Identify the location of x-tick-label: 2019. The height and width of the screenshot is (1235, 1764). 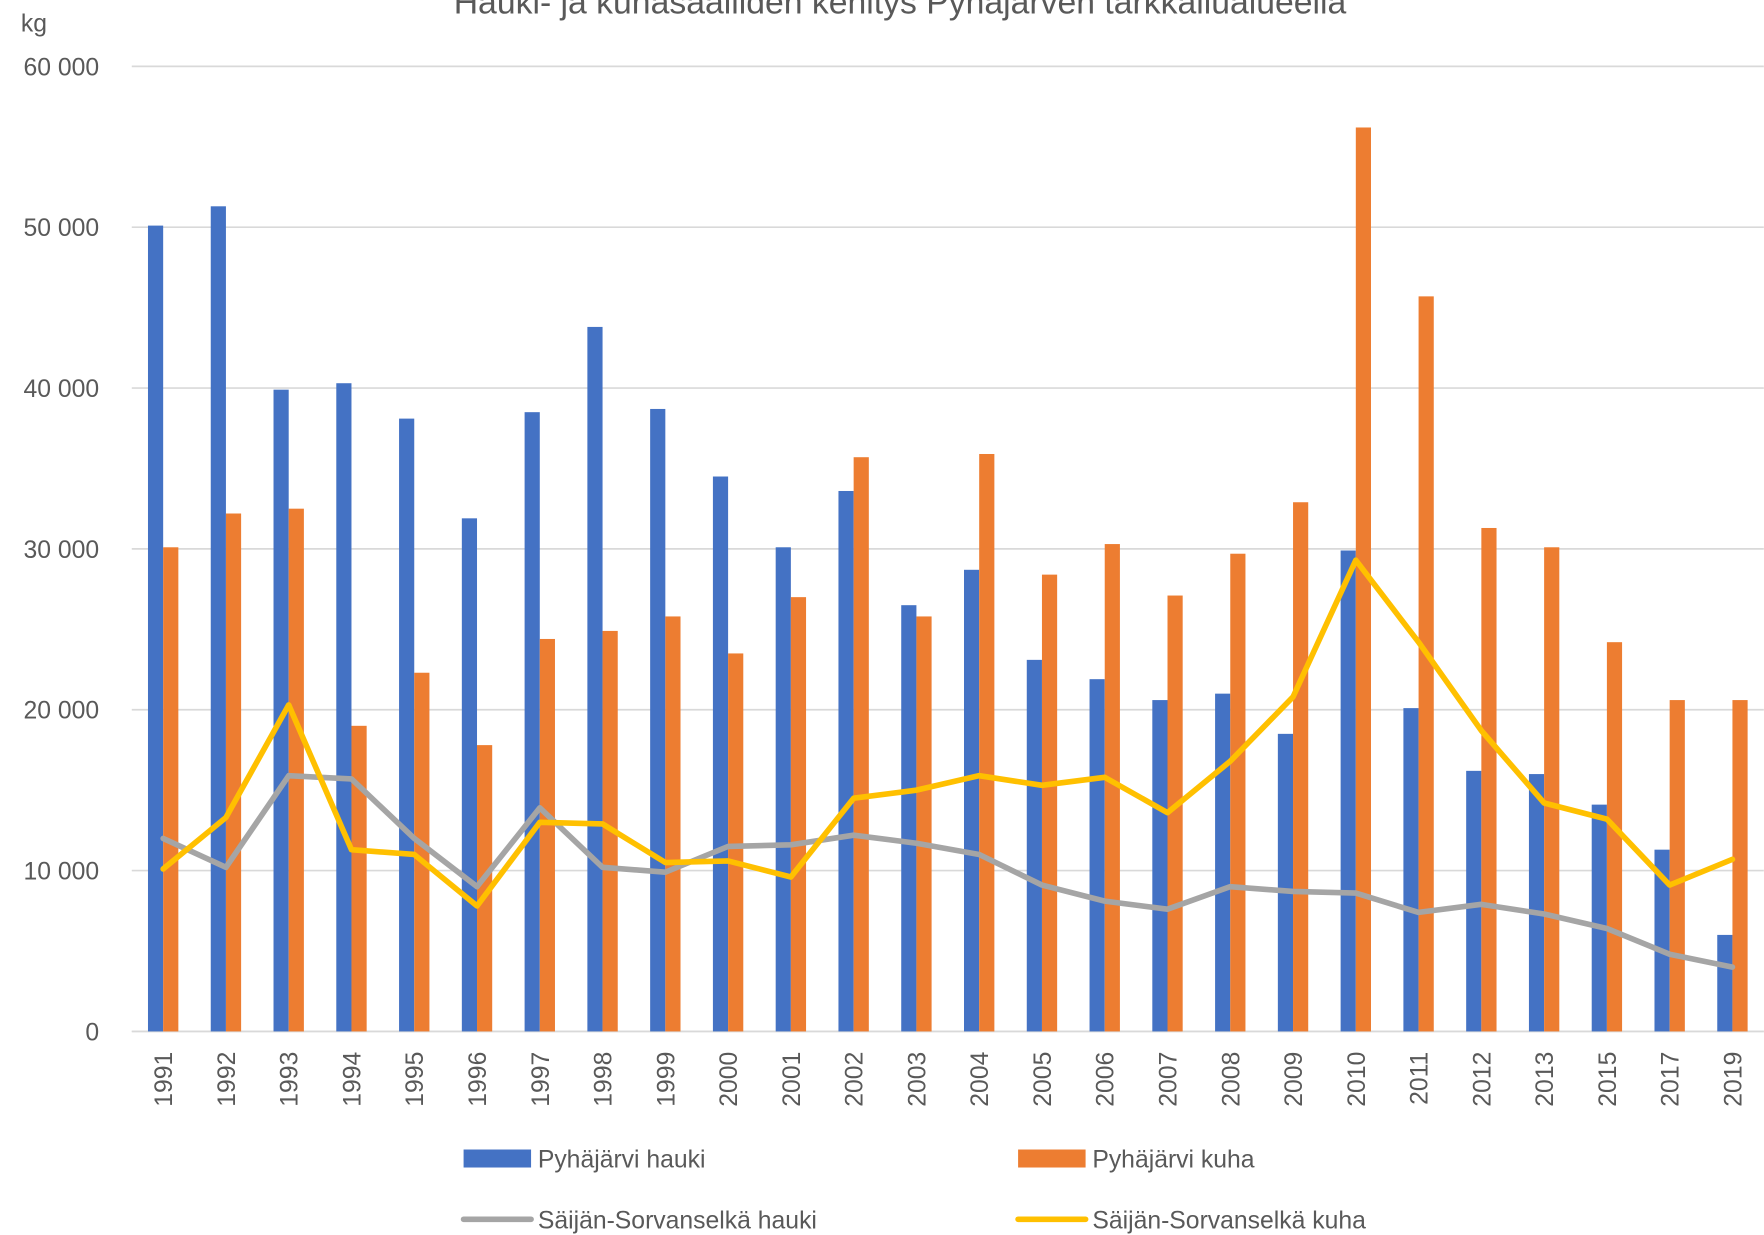
(1733, 1079).